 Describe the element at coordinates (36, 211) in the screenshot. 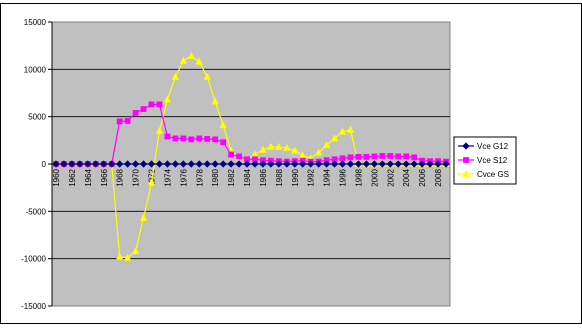

I see `y-tick-label: -5000` at that location.